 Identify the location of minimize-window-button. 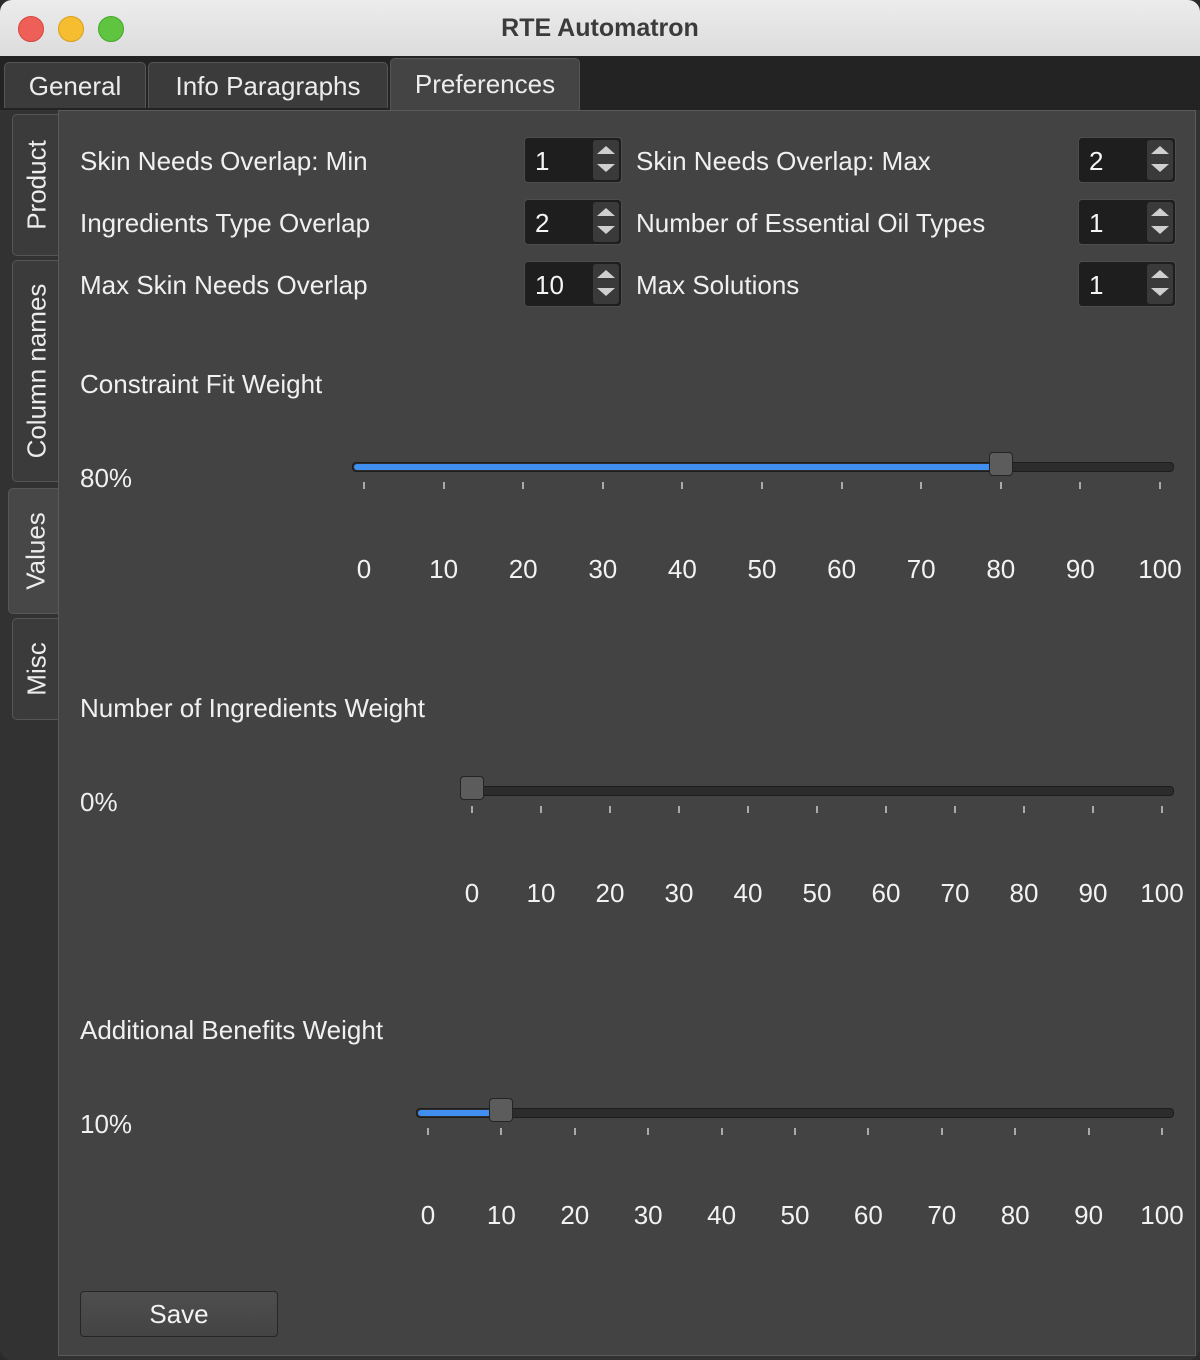
(71, 29).